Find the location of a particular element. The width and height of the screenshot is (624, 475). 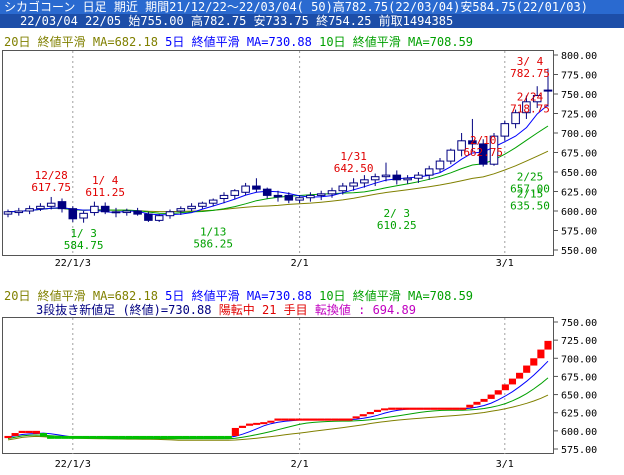

upper-x-tick-label: 3/1 is located at coordinates (505, 263).